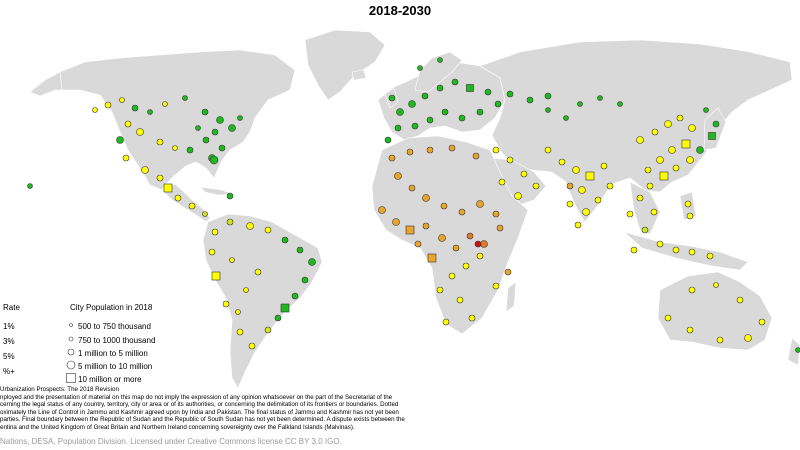  Describe the element at coordinates (715, 311) in the screenshot. I see `landmass-australia` at that location.